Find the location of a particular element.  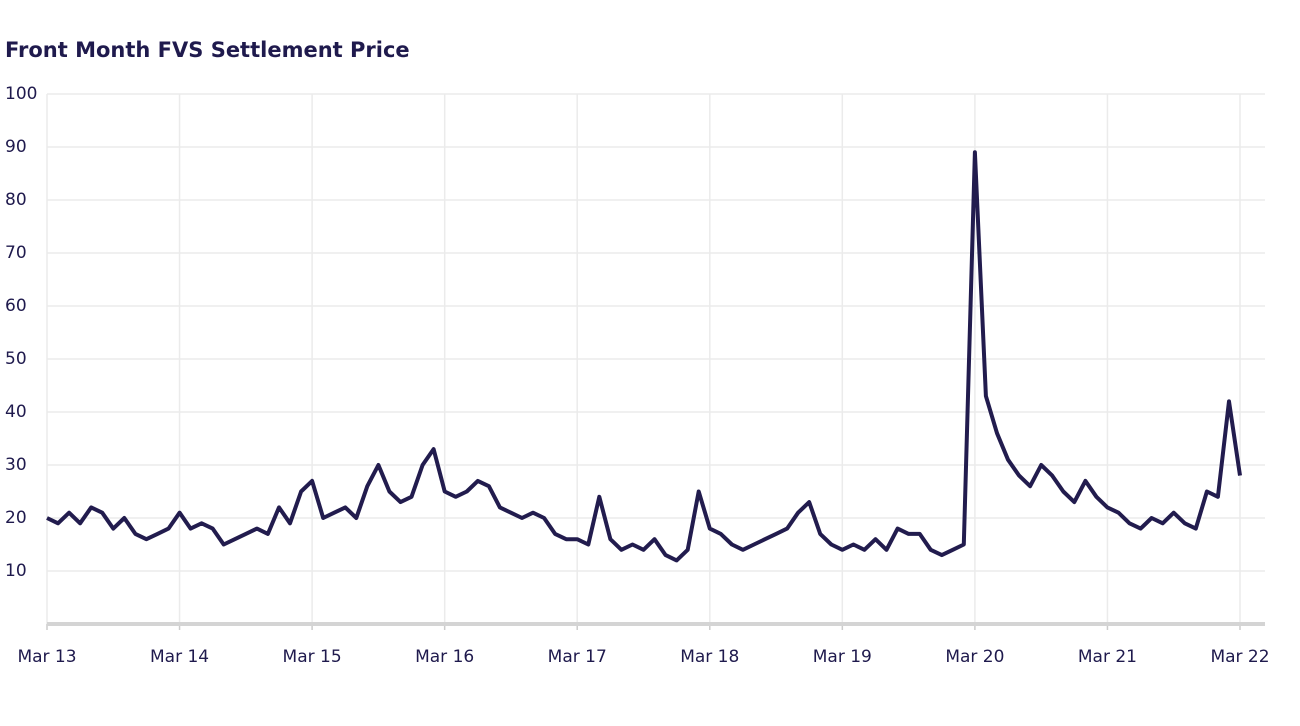

y-tick-label: 90 is located at coordinates (16, 147).